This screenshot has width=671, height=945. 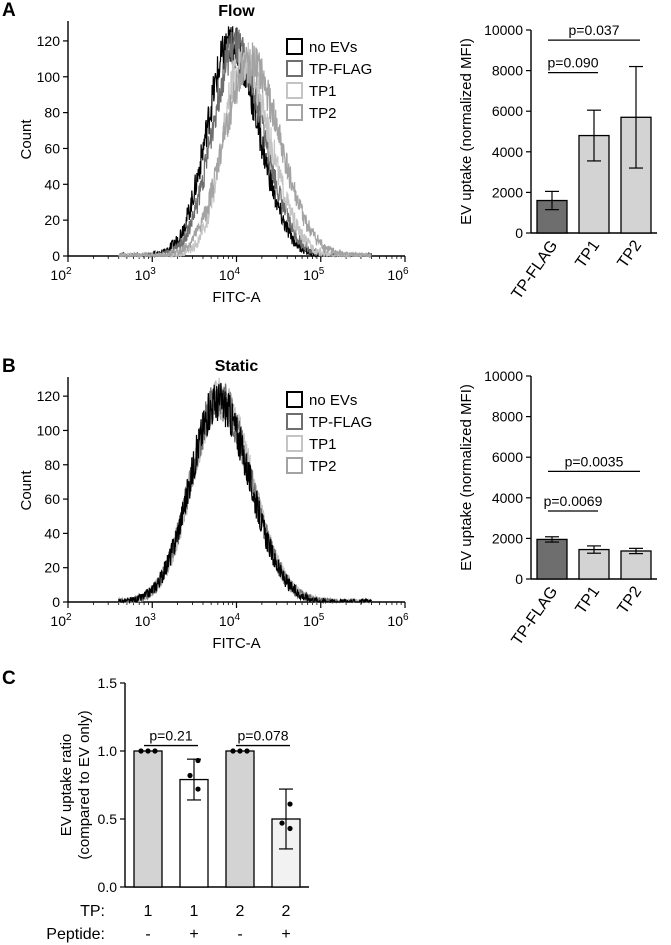 I want to click on p-value-label: p=0.078, so click(x=263, y=736).